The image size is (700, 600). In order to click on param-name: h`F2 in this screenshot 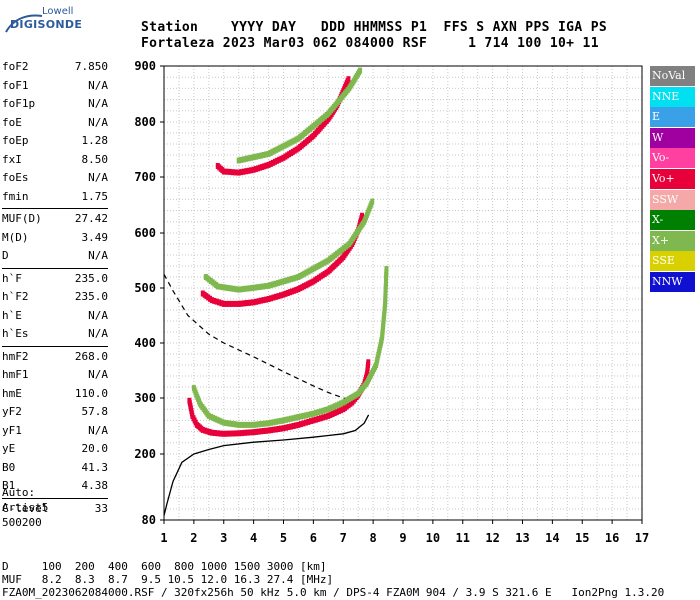, I will do `click(15, 296)`.